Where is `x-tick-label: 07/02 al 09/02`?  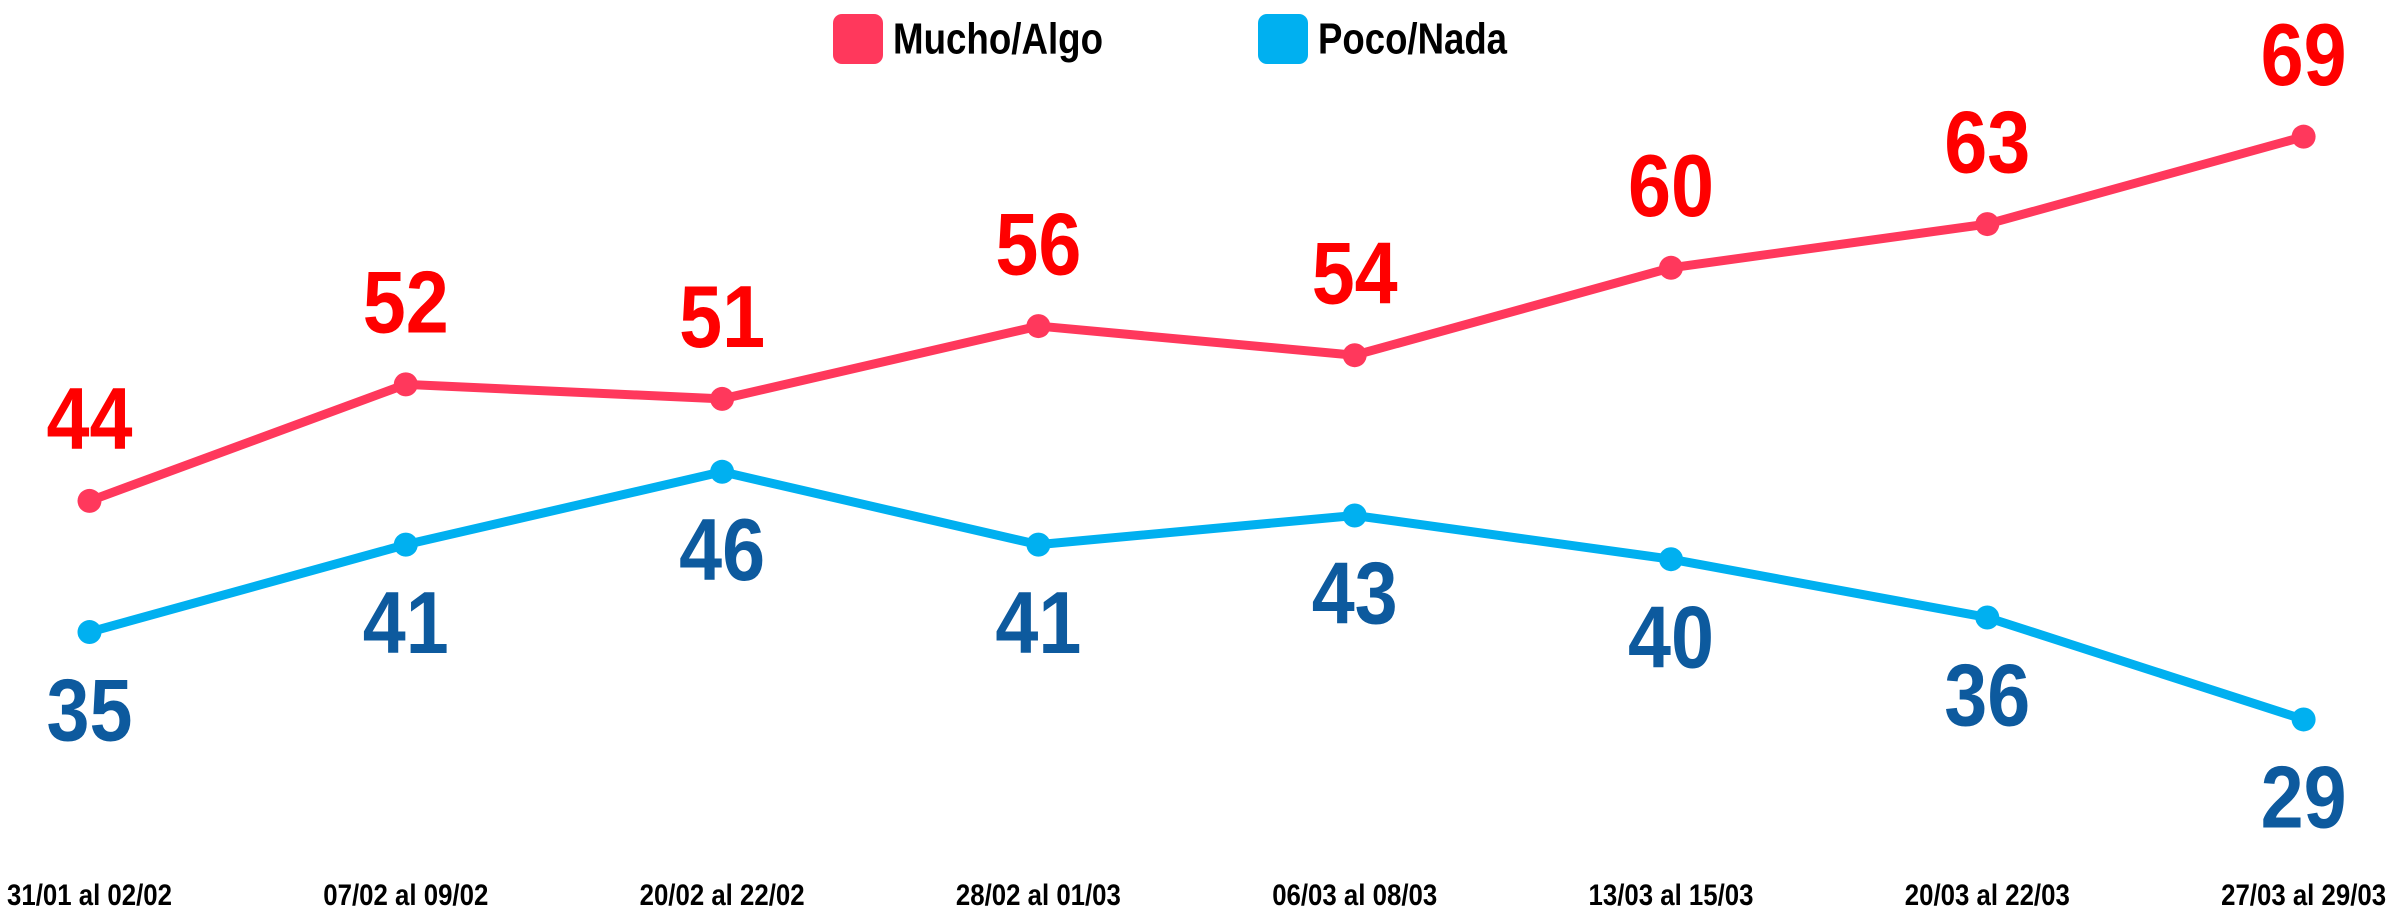
x-tick-label: 07/02 al 09/02 is located at coordinates (405, 894).